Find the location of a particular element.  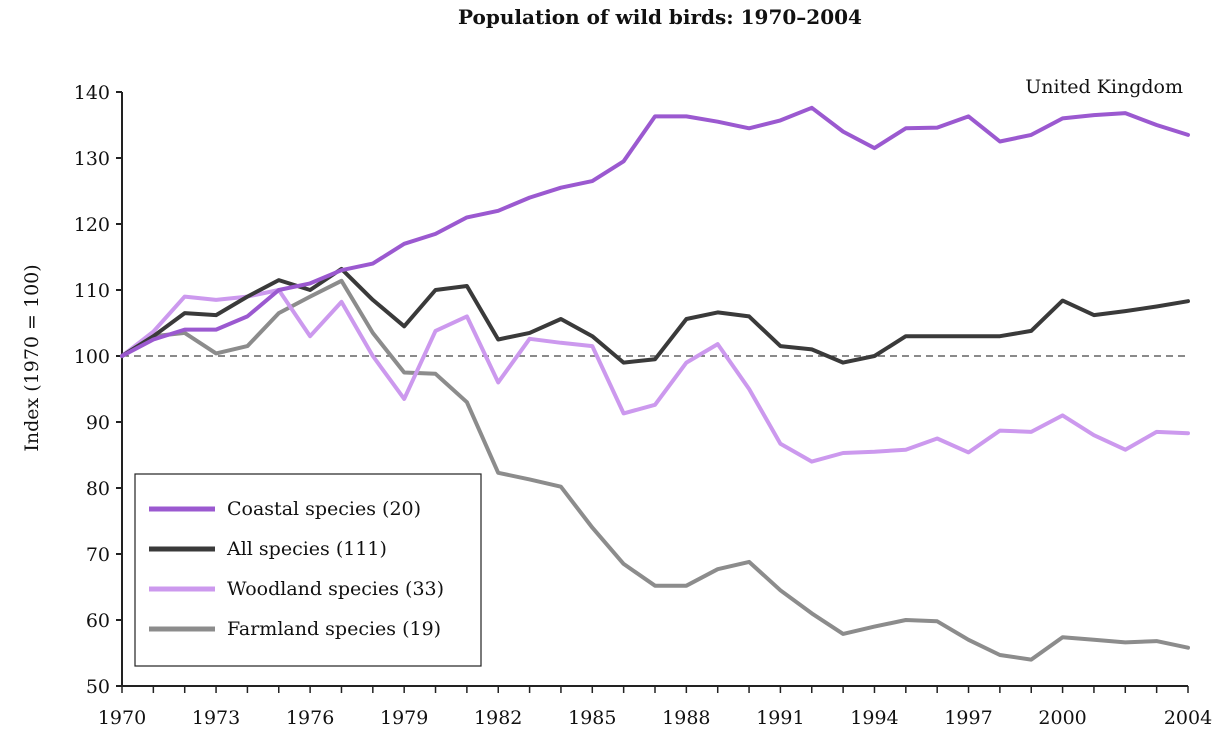

x-tick-label: 1976 is located at coordinates (310, 718).